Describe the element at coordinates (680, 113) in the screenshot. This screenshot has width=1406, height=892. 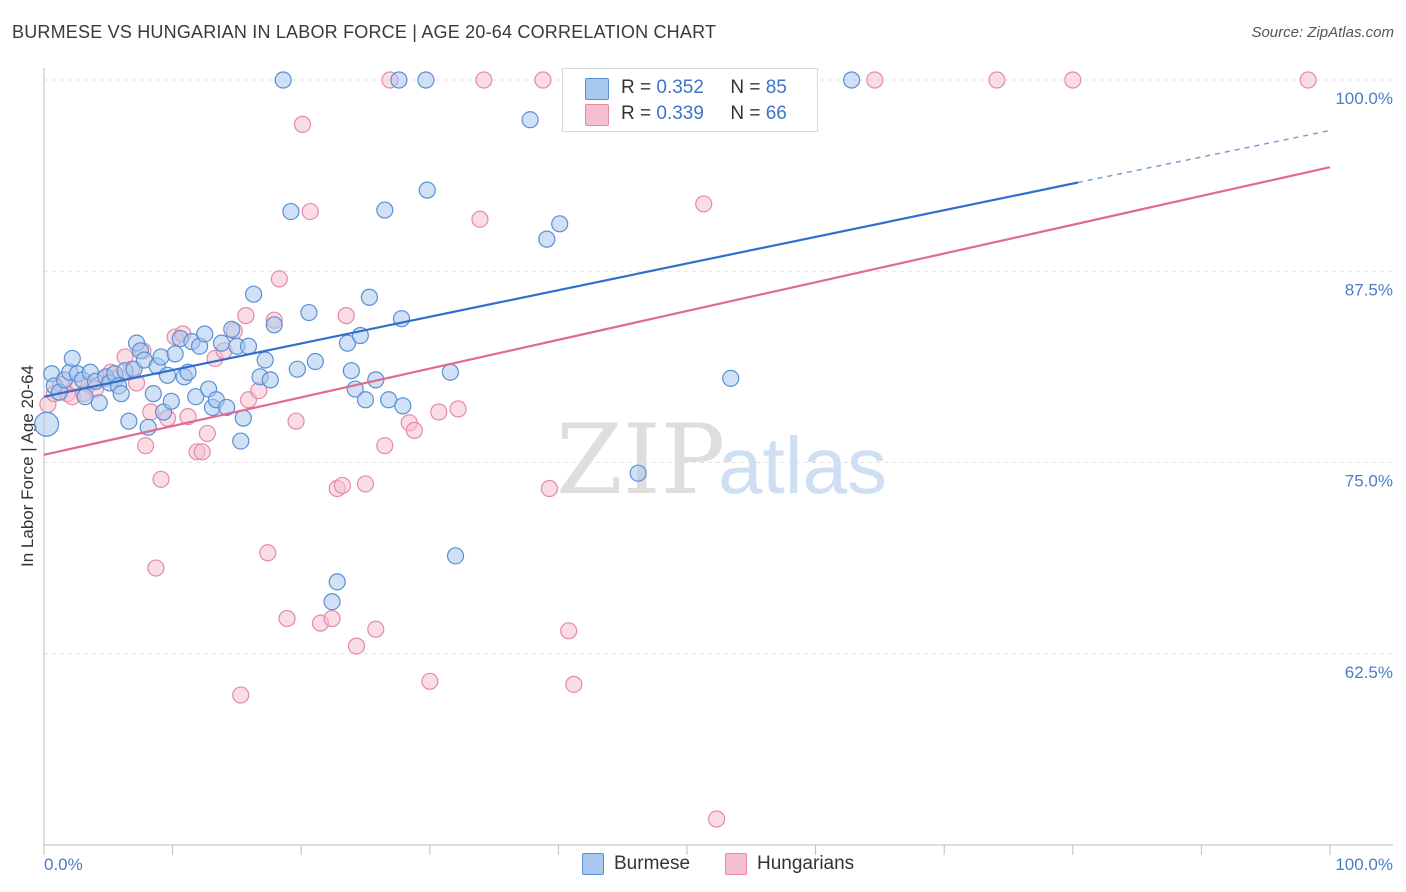
I see `legend-r-hungarians: 0.339` at that location.